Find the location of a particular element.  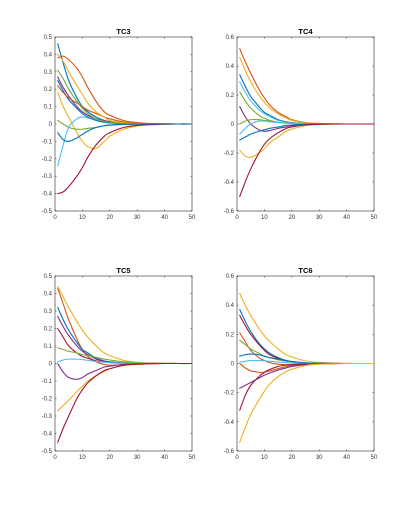

panel-tc6: 0 10 20 30 40 50 -0.6 -0.4 -0.2 0 0.2 0.4 0.6 TC6 is located at coordinates (301, 363).